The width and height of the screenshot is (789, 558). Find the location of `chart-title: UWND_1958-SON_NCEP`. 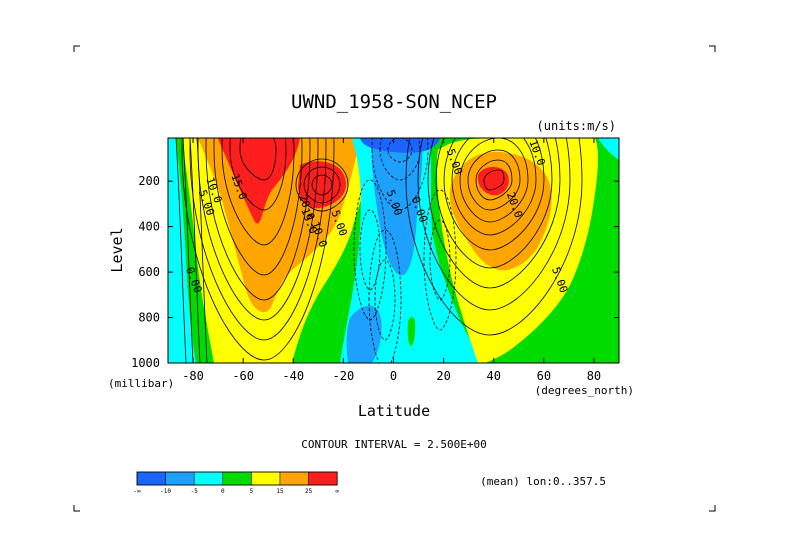

chart-title: UWND_1958-SON_NCEP is located at coordinates (394, 102).